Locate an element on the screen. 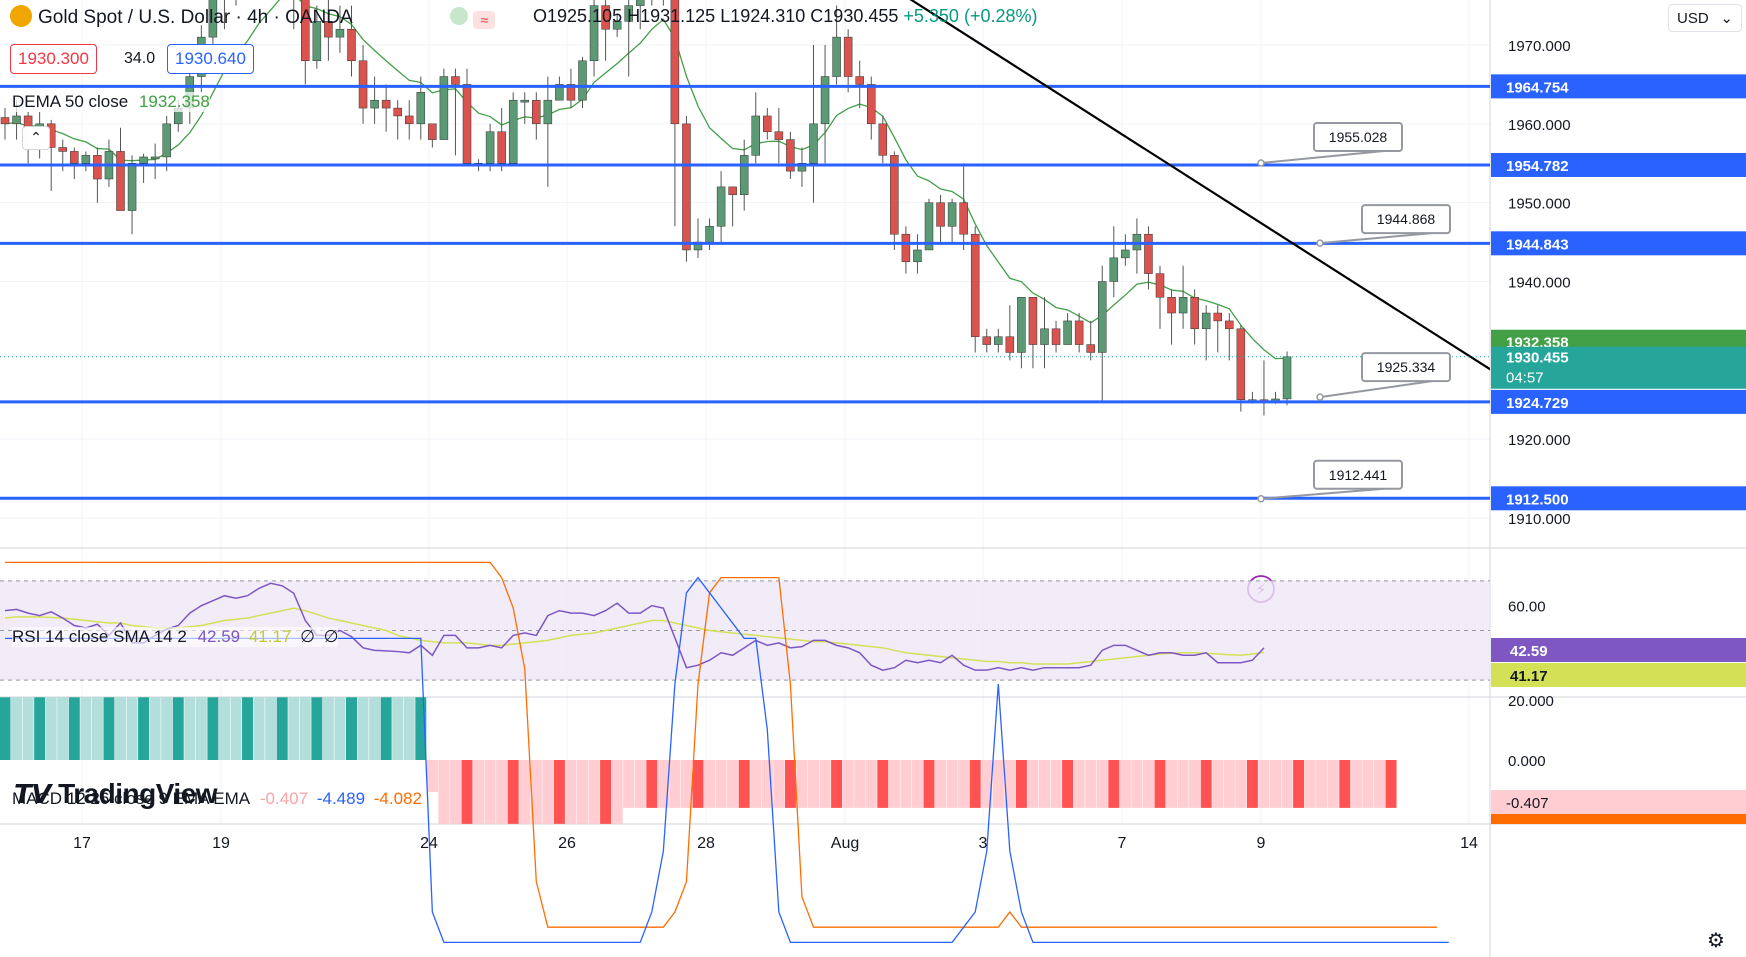  rsi-legend: RSI 14 close SMA 14 2 42.59 41.17 ∅ ∅ is located at coordinates (175, 637).